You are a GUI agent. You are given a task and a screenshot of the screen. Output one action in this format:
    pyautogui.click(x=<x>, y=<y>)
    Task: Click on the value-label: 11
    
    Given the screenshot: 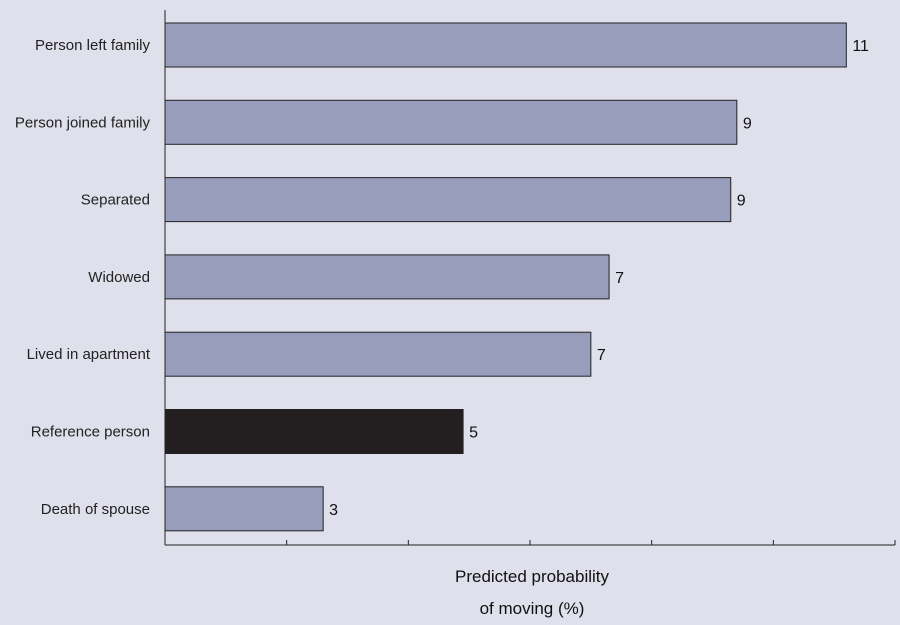 What is the action you would take?
    pyautogui.click(x=860, y=46)
    